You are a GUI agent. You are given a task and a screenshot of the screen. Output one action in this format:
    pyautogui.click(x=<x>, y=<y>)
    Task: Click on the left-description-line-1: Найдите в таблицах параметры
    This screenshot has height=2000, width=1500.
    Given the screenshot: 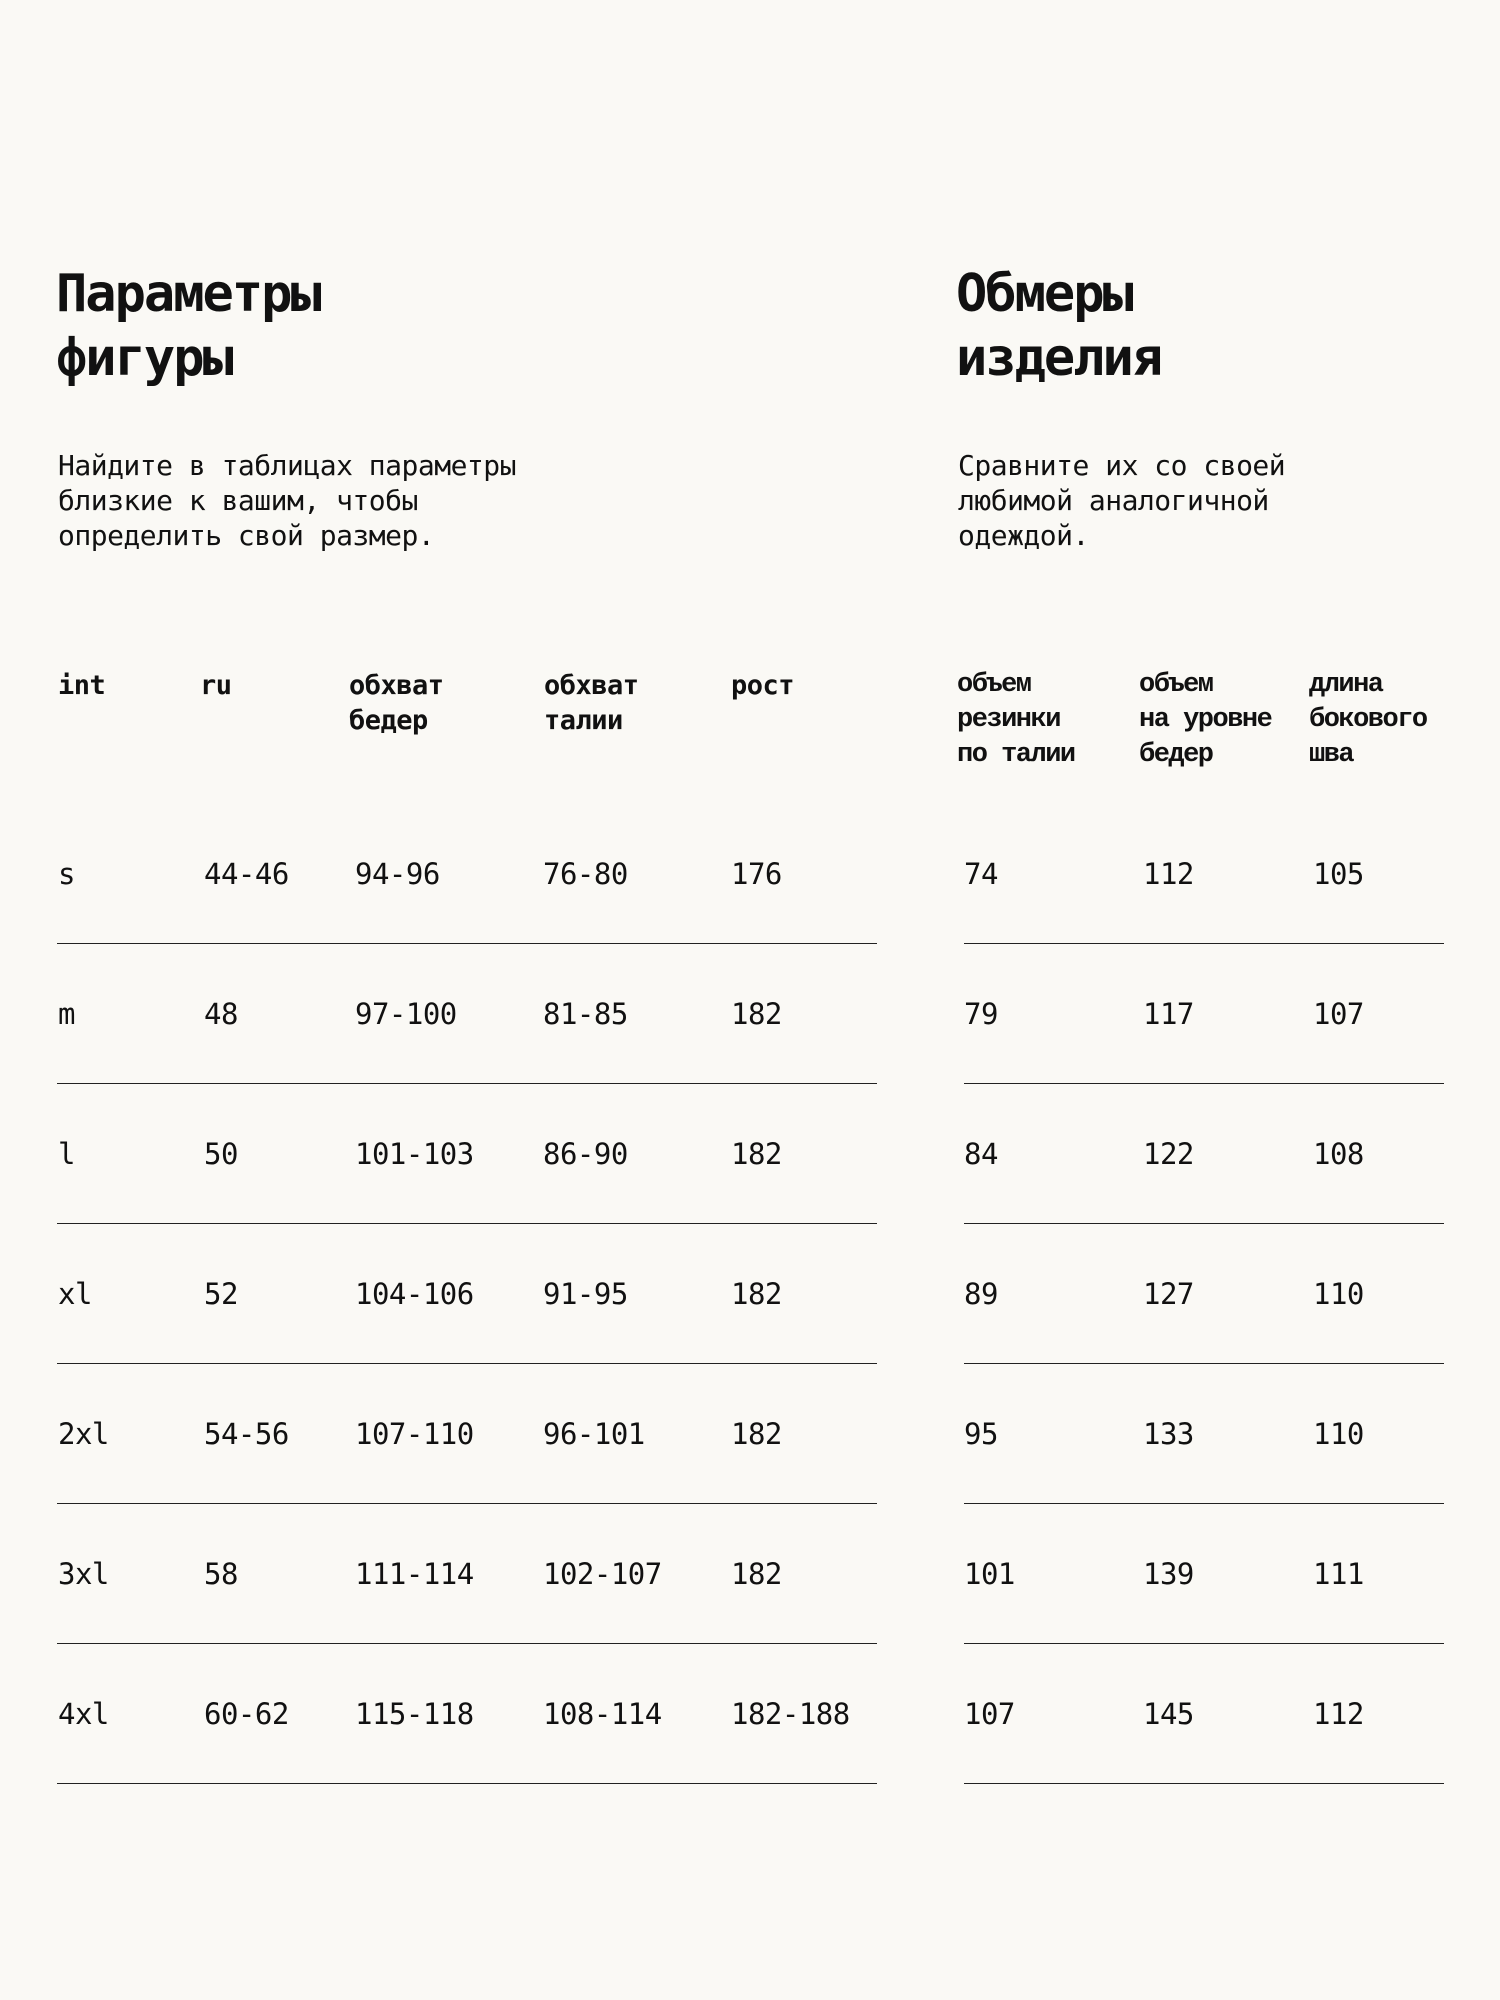 What is the action you would take?
    pyautogui.click(x=287, y=465)
    